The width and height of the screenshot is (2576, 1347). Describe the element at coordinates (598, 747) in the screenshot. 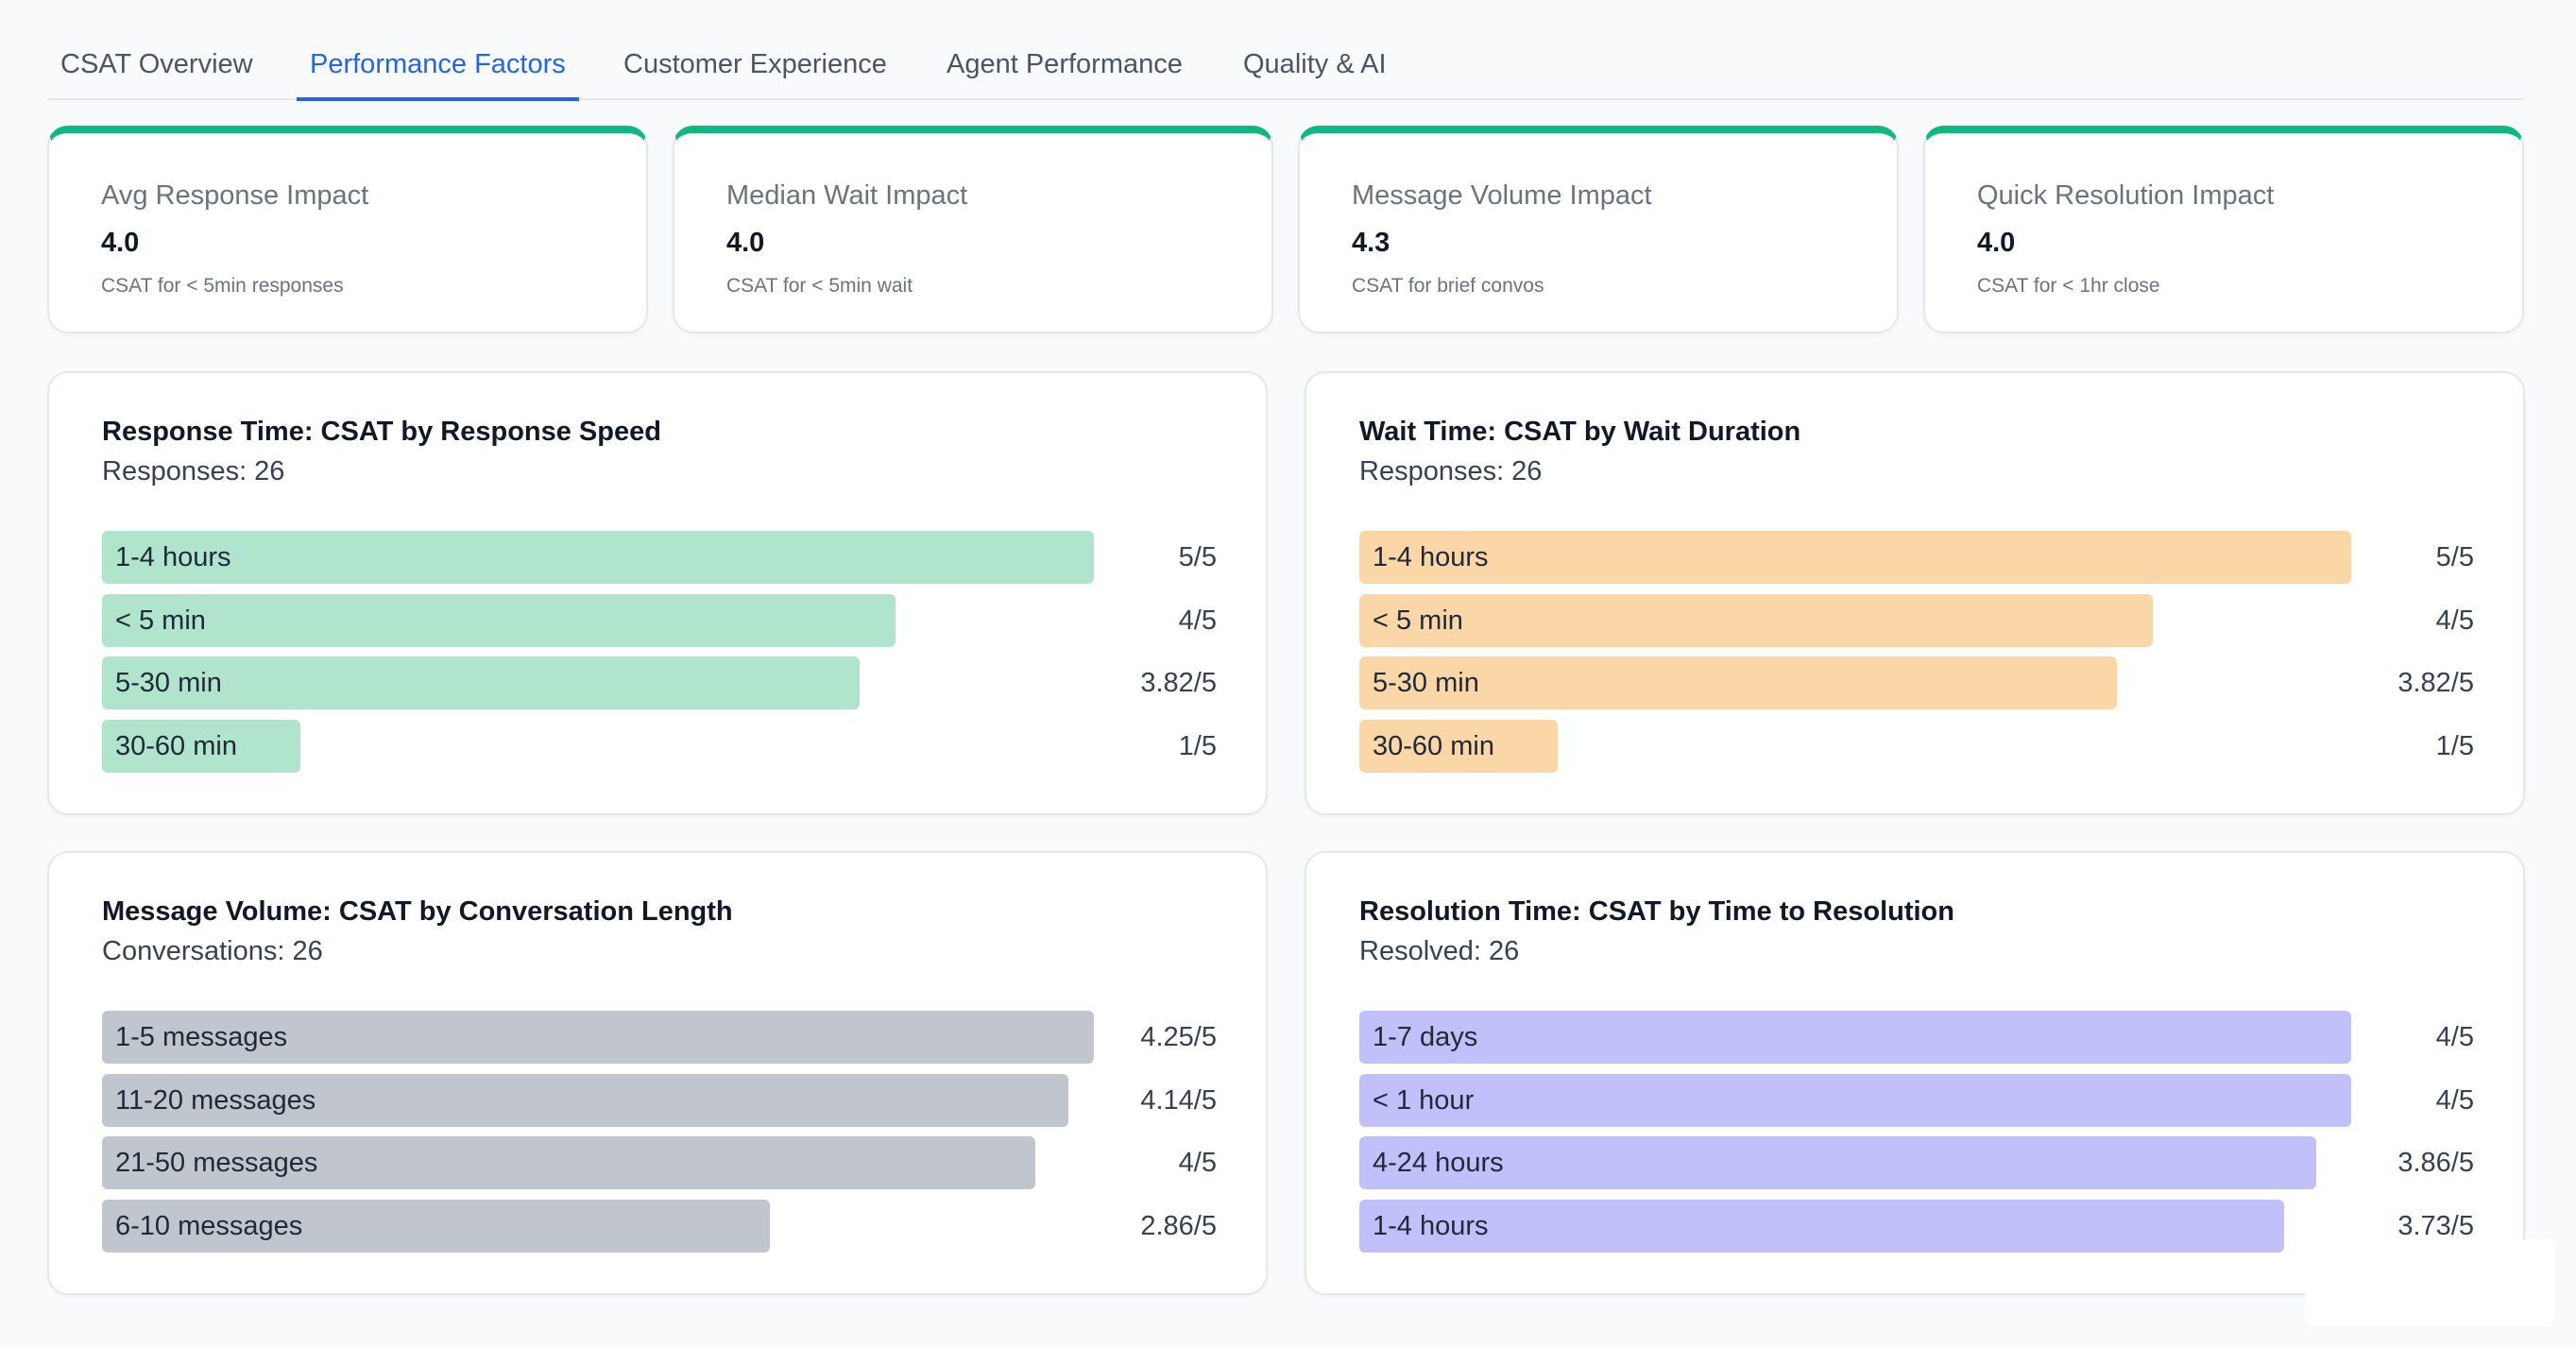

I see `bar-track: 30-60 min` at that location.